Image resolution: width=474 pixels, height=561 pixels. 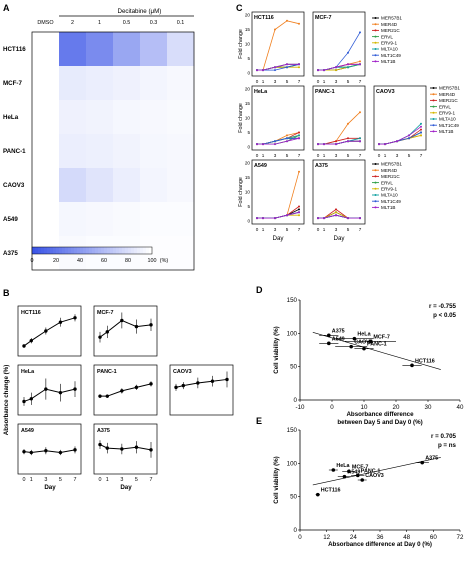 I want to click on panel-b-x-axis-title: Day, so click(x=50, y=487).